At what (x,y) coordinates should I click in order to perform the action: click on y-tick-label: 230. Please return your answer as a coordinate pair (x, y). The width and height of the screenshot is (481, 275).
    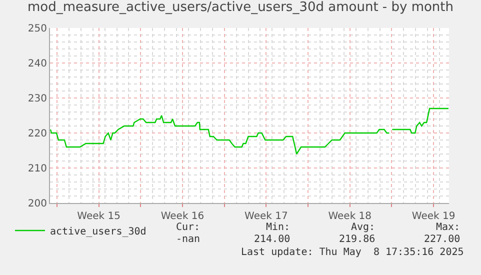
    Looking at the image, I should click on (37, 99).